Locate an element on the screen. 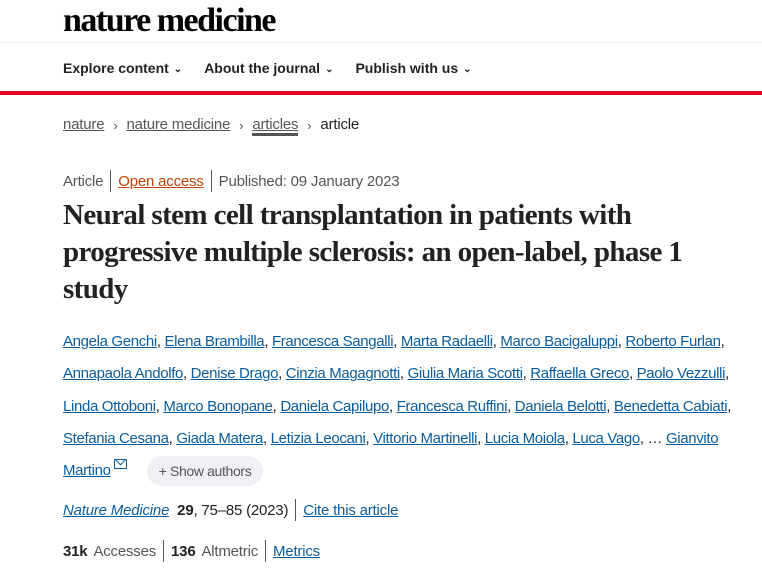 The image size is (762, 582). volume: 29 is located at coordinates (185, 510).